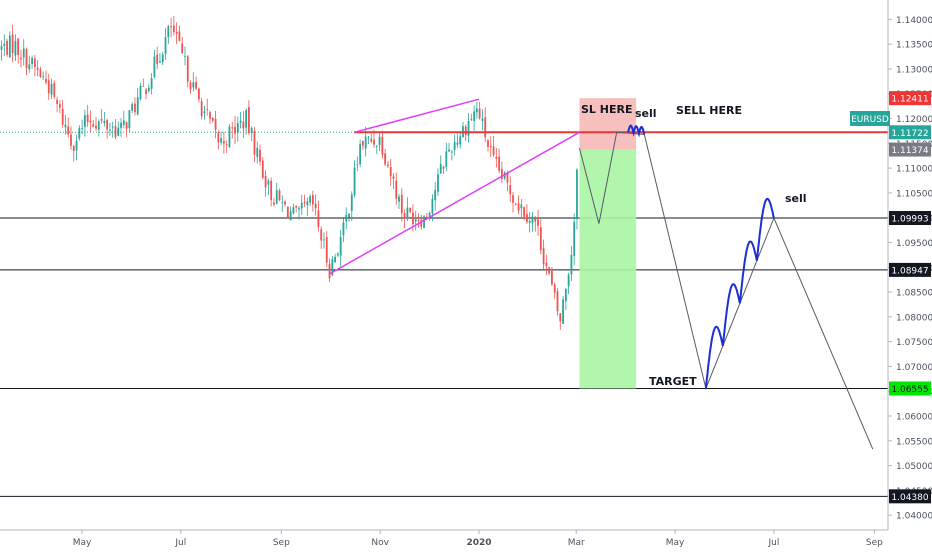 Image resolution: width=932 pixels, height=554 pixels. I want to click on price-label-text-6: 1.04380, so click(909, 498).